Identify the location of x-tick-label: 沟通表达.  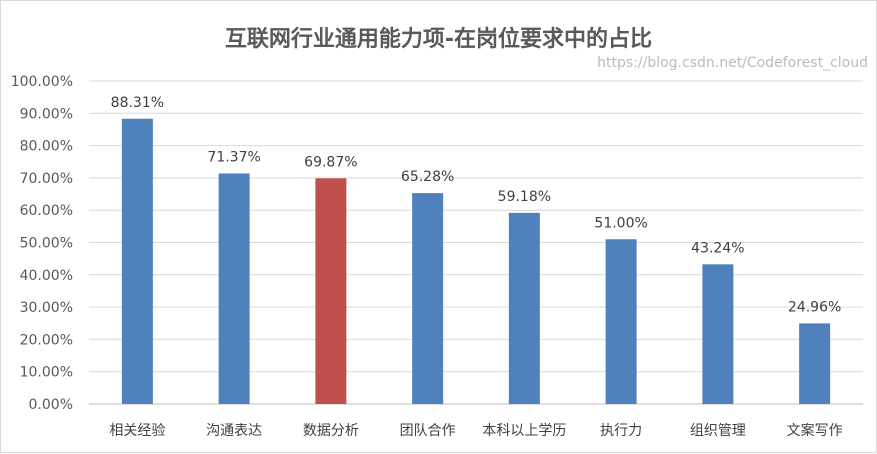
(234, 431).